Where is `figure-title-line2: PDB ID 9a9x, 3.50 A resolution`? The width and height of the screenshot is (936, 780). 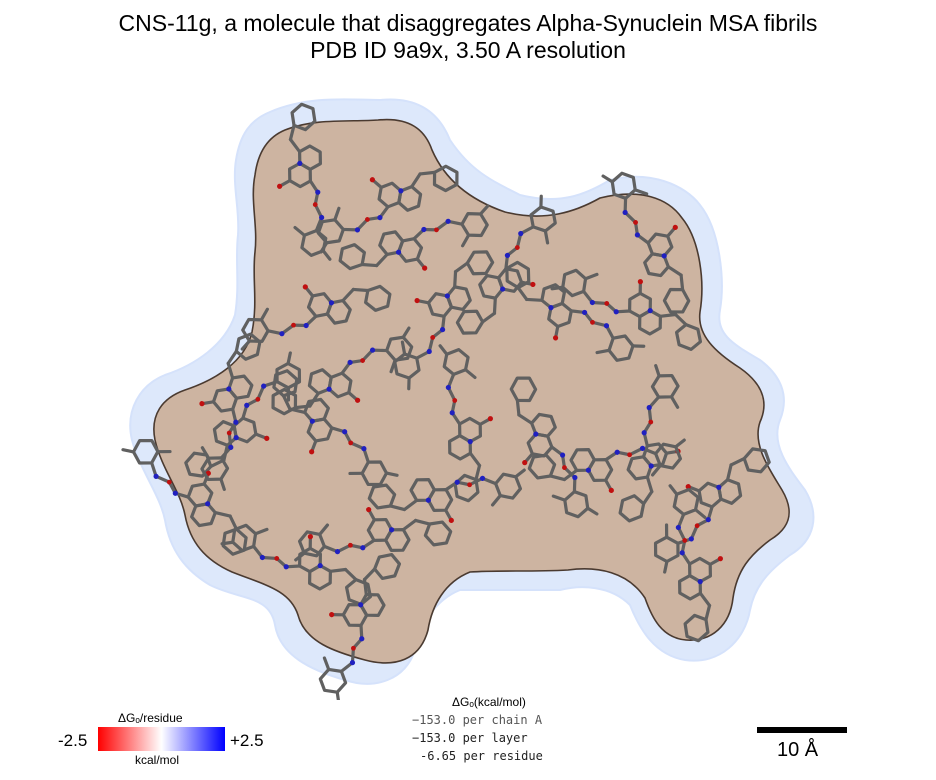
figure-title-line2: PDB ID 9a9x, 3.50 A resolution is located at coordinates (468, 50).